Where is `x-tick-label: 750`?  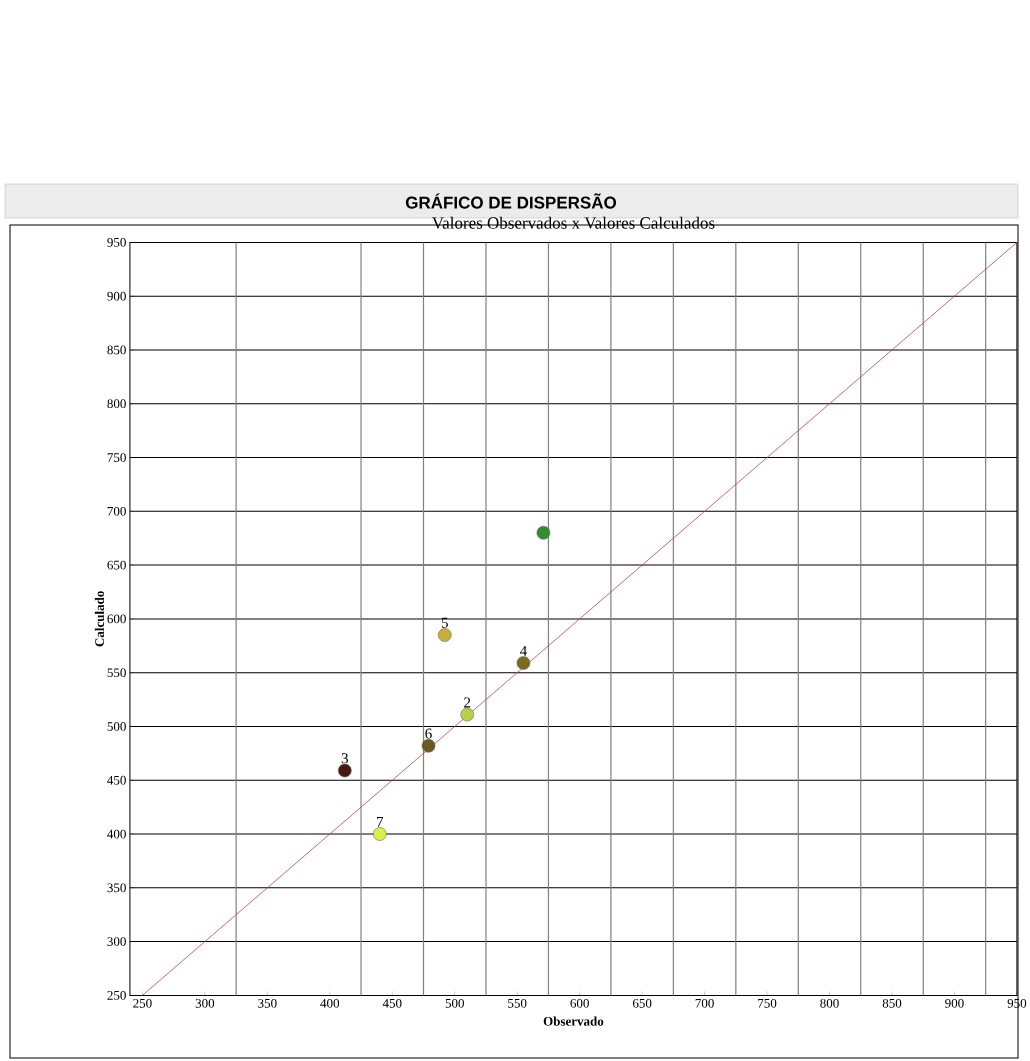 x-tick-label: 750 is located at coordinates (767, 1003).